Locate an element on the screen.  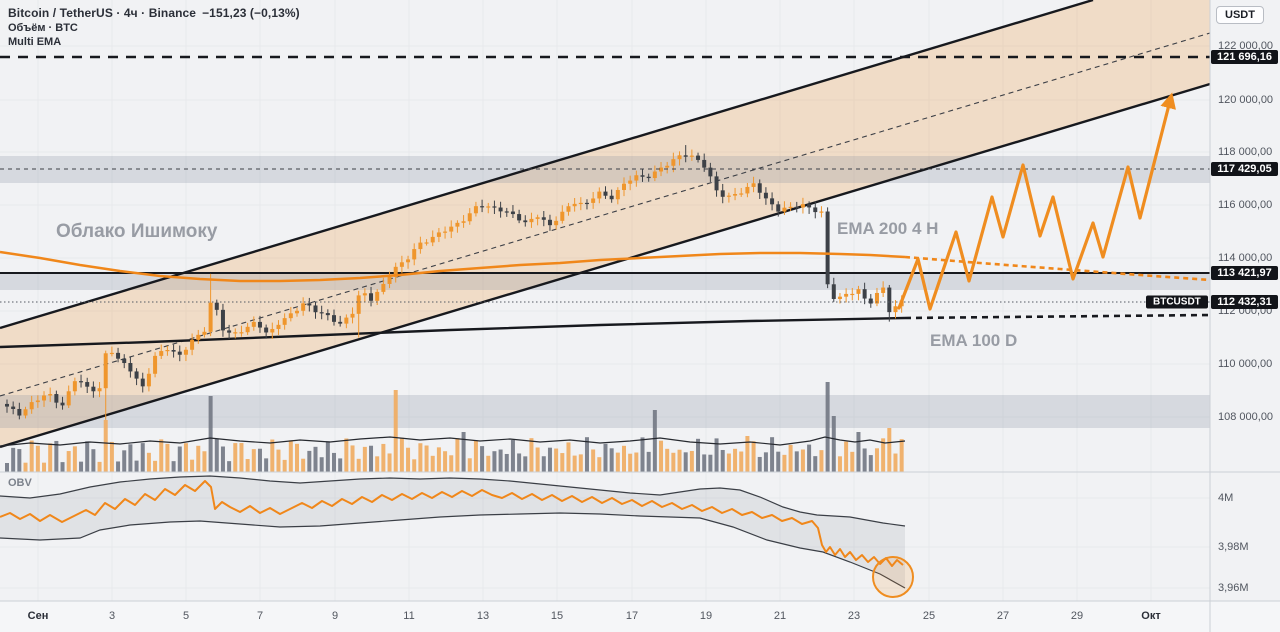
ema200-label: EMA 200 4 H is located at coordinates (888, 228).